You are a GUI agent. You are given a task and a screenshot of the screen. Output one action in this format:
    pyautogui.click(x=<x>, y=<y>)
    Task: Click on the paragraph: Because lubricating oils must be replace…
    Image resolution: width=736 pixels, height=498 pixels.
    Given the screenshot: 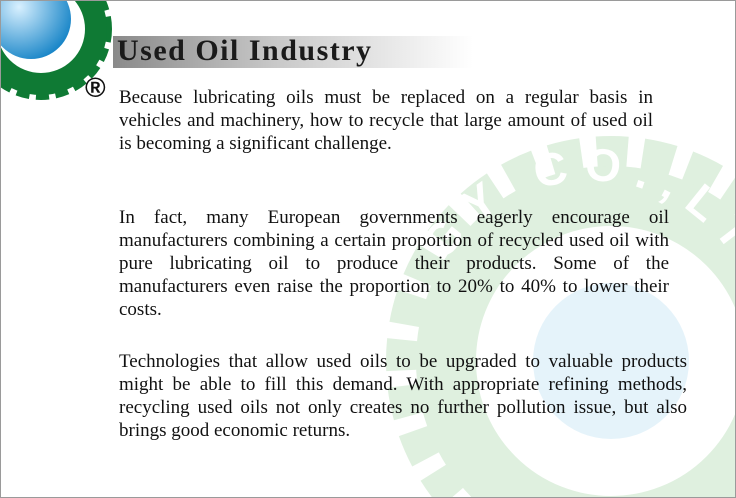 What is the action you would take?
    pyautogui.click(x=386, y=120)
    